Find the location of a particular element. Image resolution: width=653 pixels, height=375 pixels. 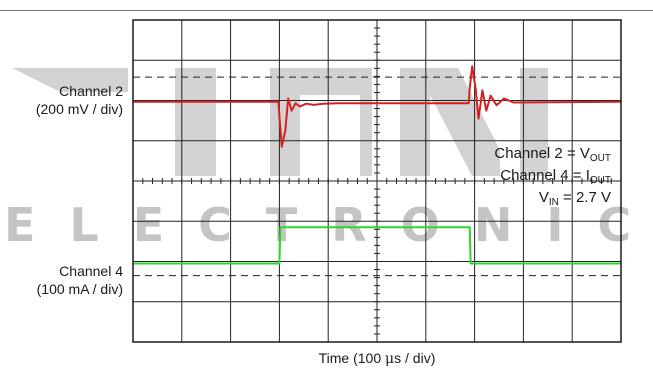

x-axis-label: Time (100 μs / div) is located at coordinates (377, 358).